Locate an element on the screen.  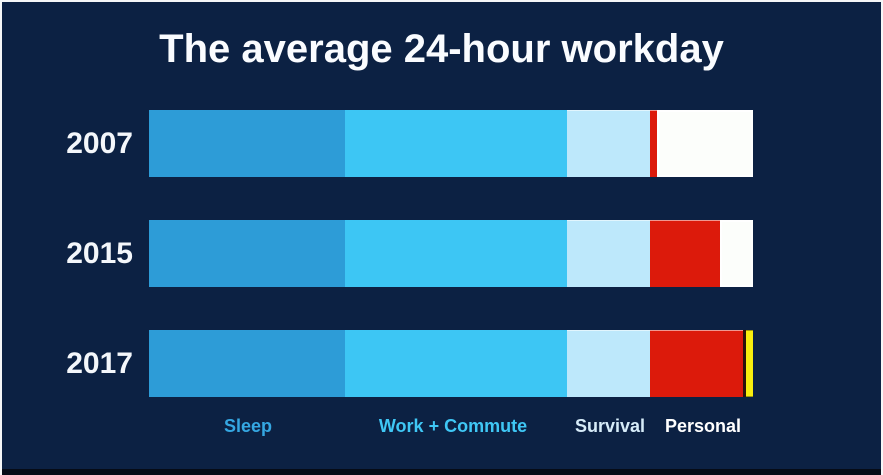
stacked-bar-2015 is located at coordinates (451, 253).